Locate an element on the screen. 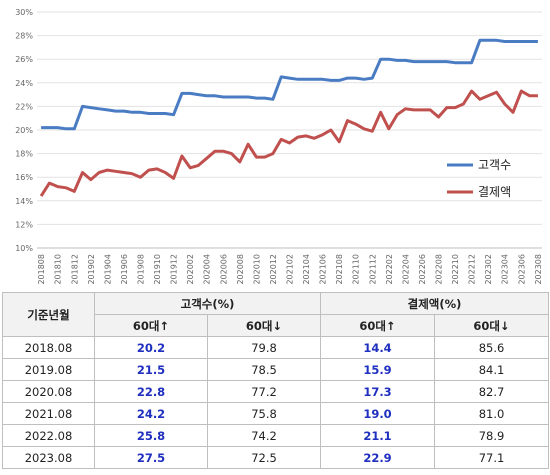  table-row: 2018.08 20.2 79.8 14.4 85.6 is located at coordinates (275, 347).